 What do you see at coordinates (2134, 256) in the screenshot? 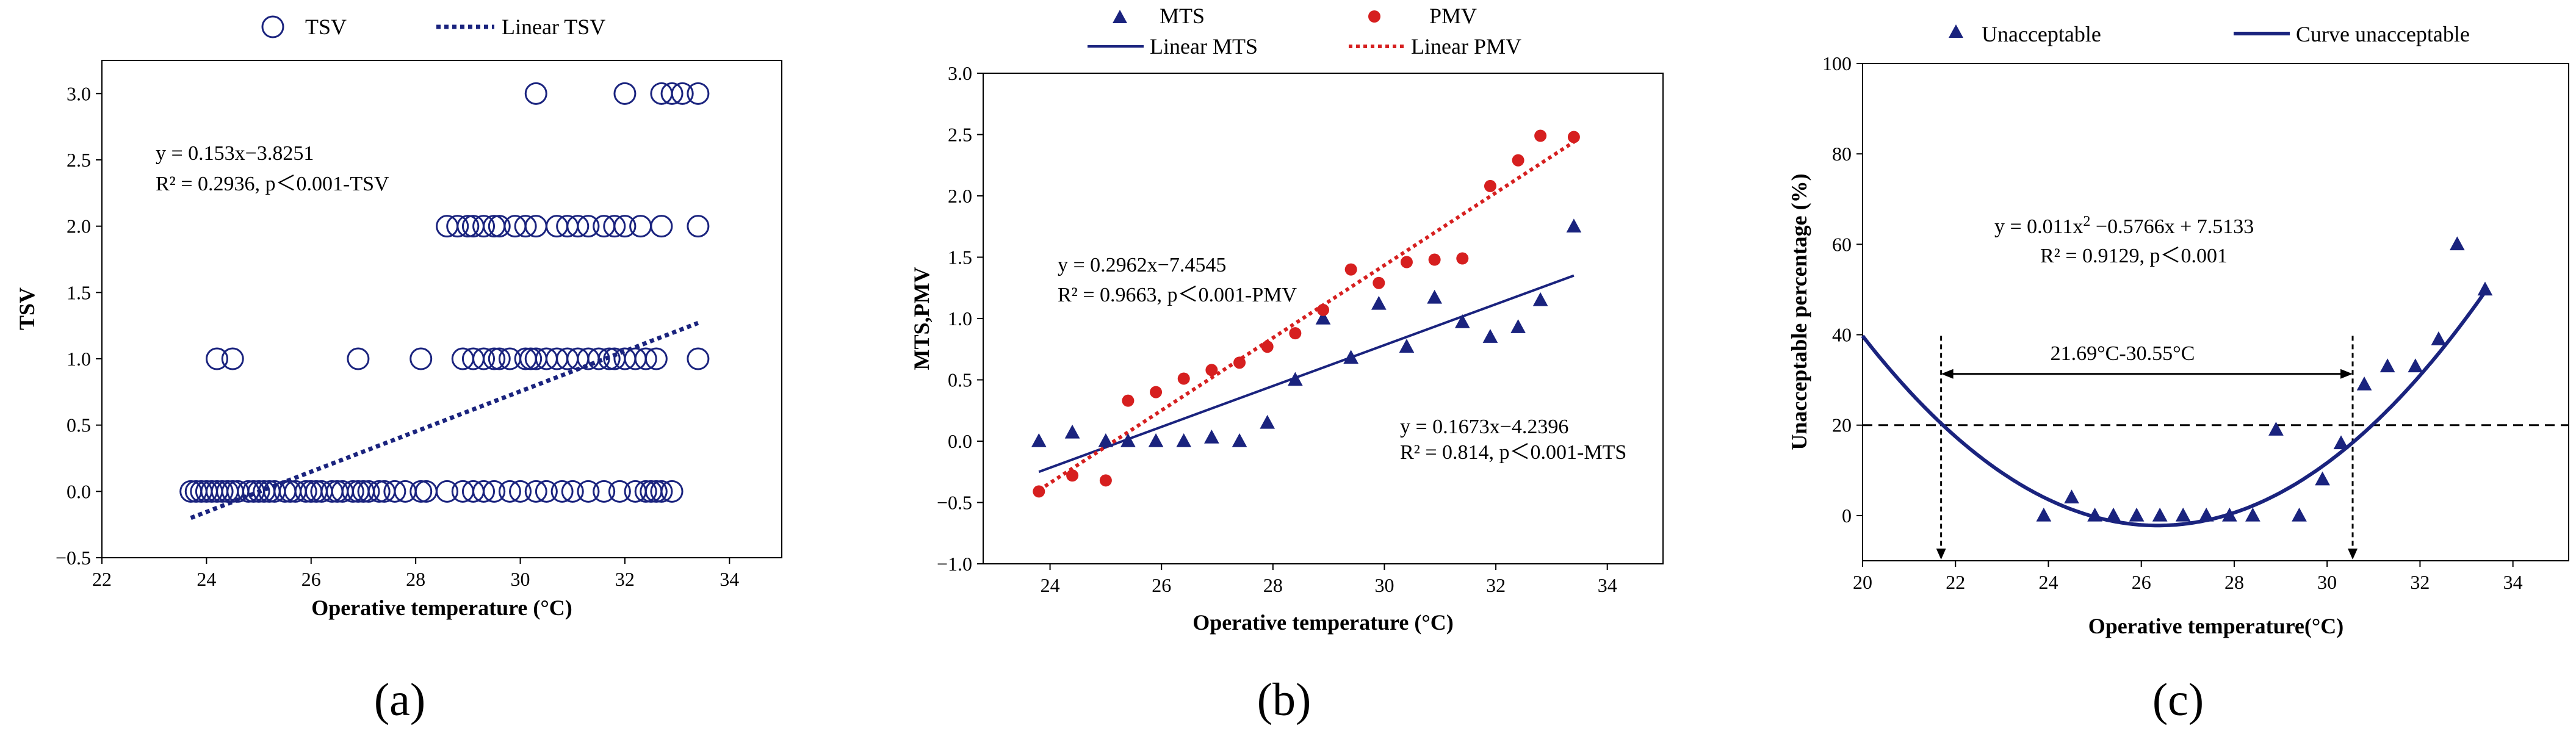
I see `annotation-c-r2: R² = 0.9129, p＜0.001` at bounding box center [2134, 256].